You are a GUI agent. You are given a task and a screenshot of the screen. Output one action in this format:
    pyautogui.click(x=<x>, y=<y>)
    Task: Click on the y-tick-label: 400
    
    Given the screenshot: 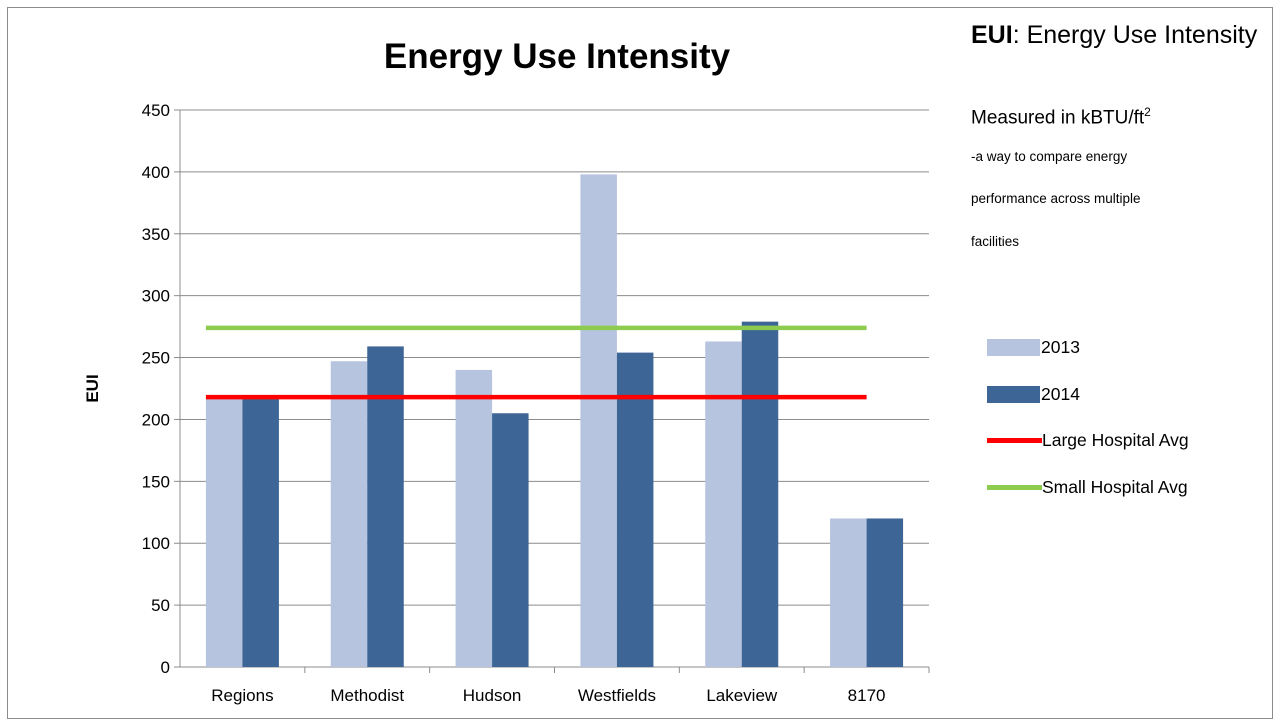 What is the action you would take?
    pyautogui.click(x=156, y=172)
    